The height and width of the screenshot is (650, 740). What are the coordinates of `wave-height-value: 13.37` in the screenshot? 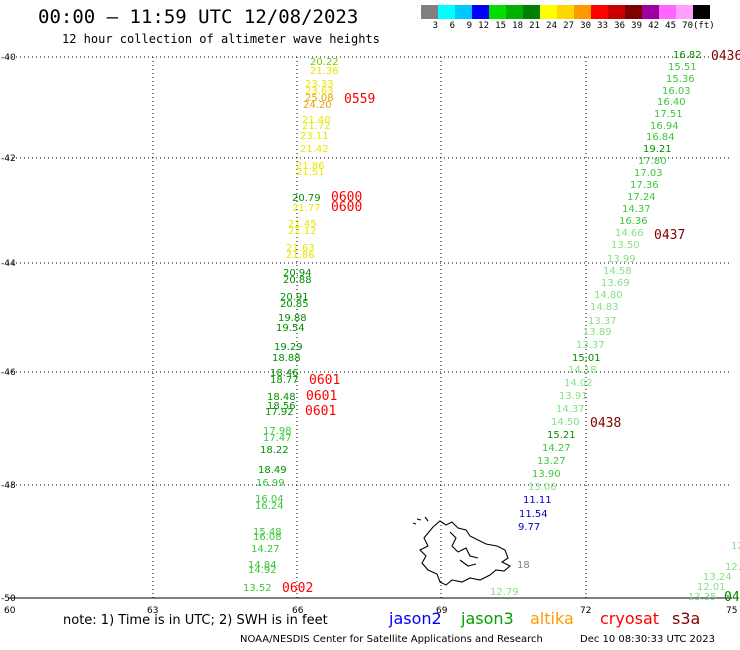 It's located at (590, 345).